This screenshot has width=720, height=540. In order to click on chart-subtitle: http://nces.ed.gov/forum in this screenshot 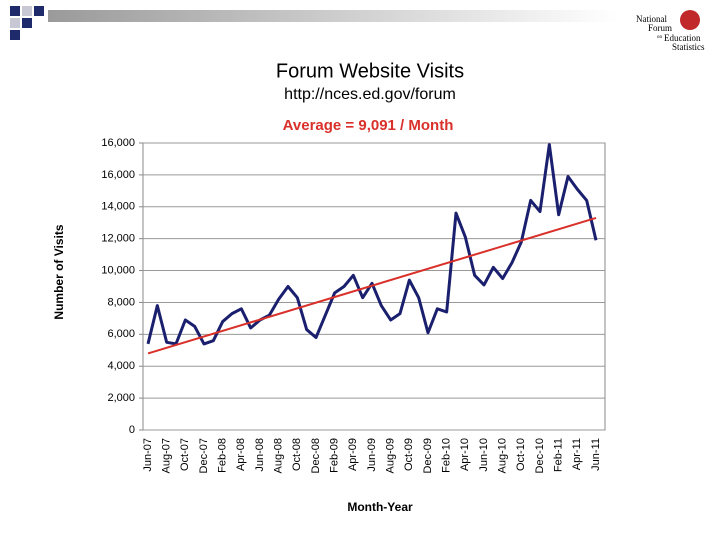, I will do `click(370, 94)`.